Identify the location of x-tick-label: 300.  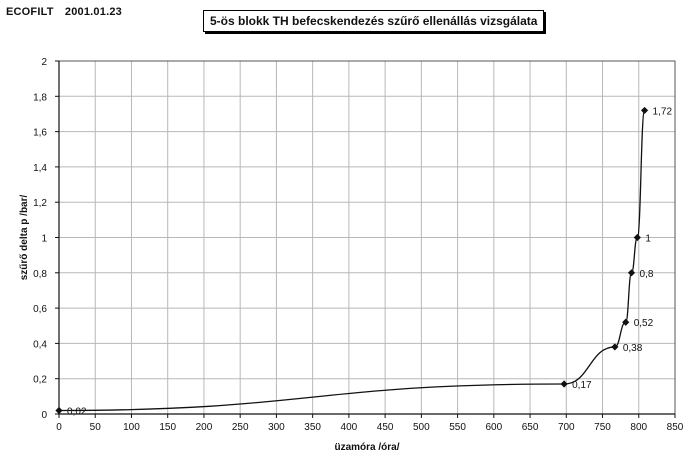
(276, 427).